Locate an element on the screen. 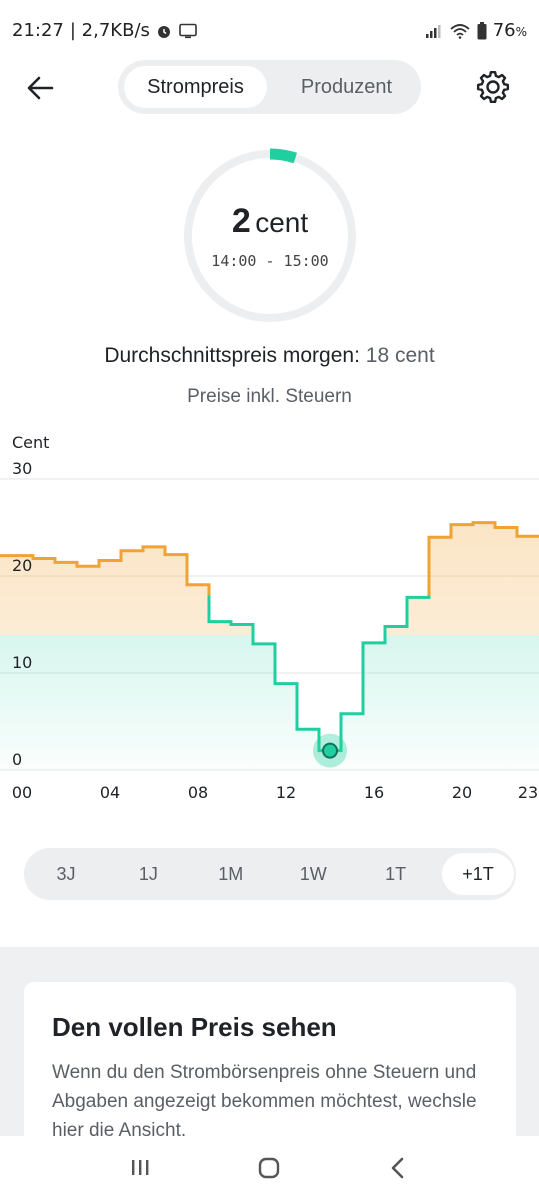  price-gauge is located at coordinates (270, 235).